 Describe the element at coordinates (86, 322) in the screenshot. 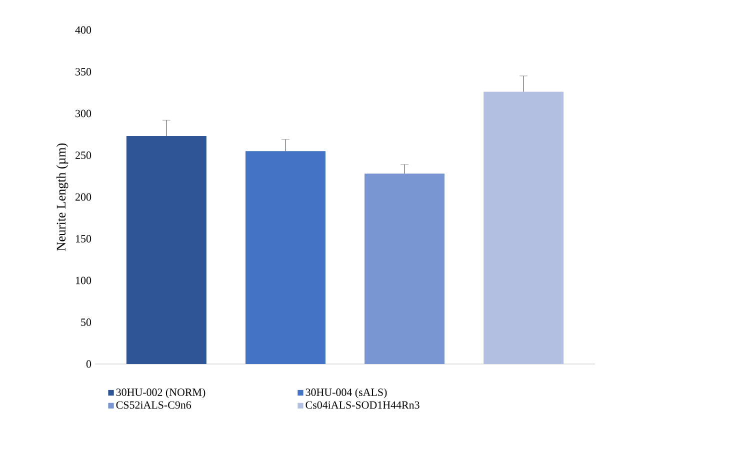

I see `y-tick-label: 50` at that location.